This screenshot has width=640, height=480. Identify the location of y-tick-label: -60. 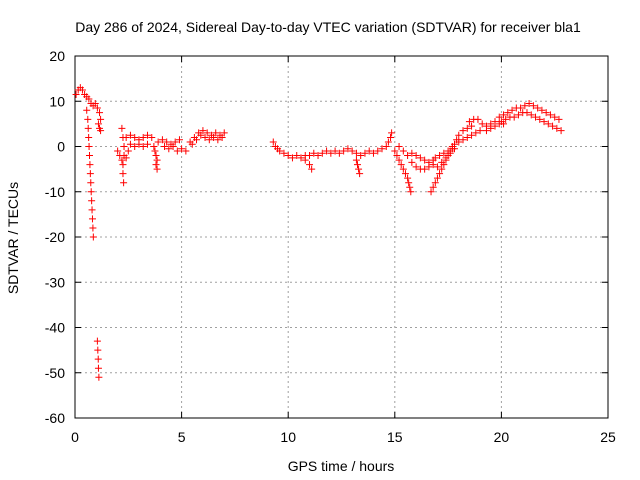
(55, 418).